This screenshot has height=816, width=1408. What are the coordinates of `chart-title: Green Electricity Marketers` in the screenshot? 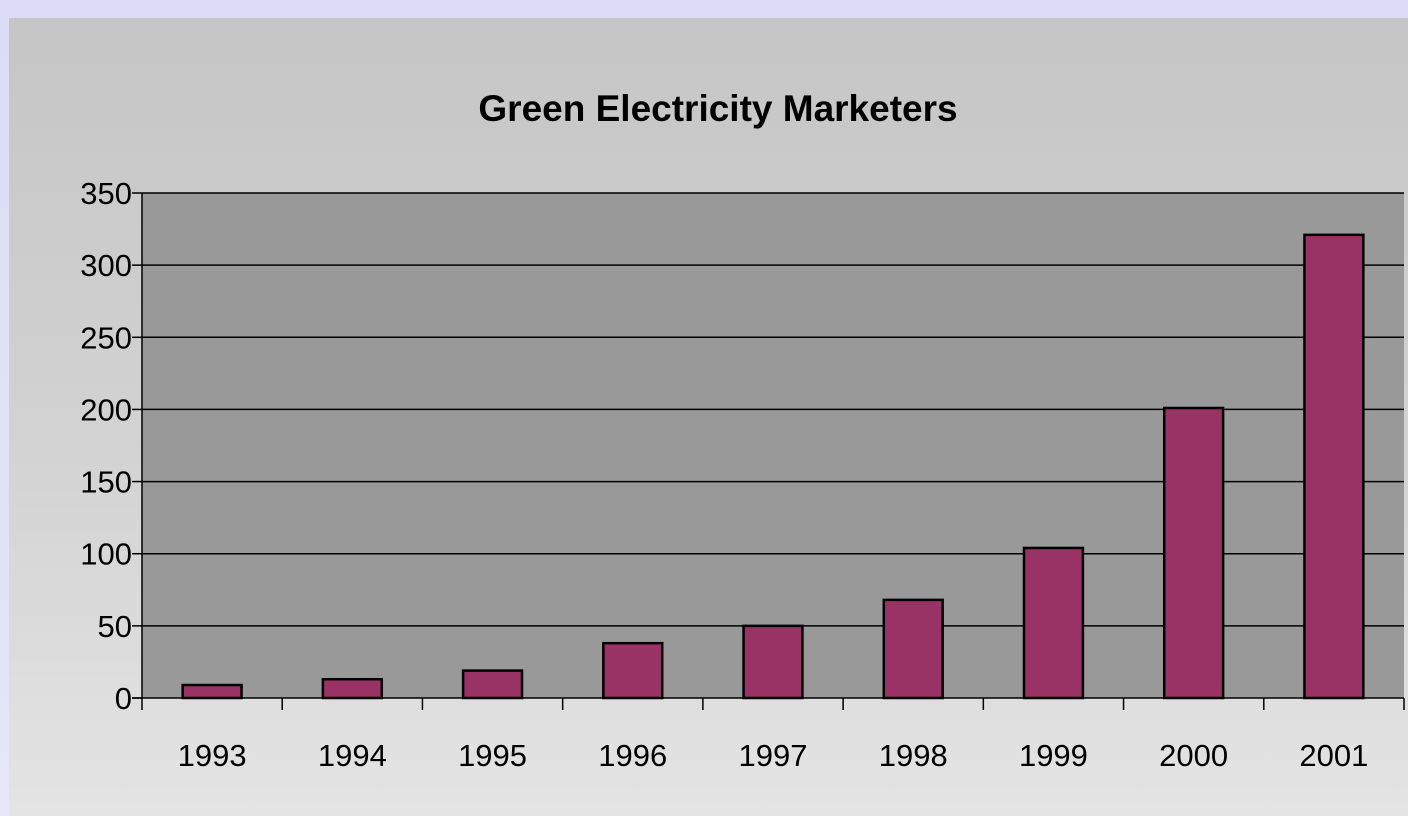 It's located at (717, 108).